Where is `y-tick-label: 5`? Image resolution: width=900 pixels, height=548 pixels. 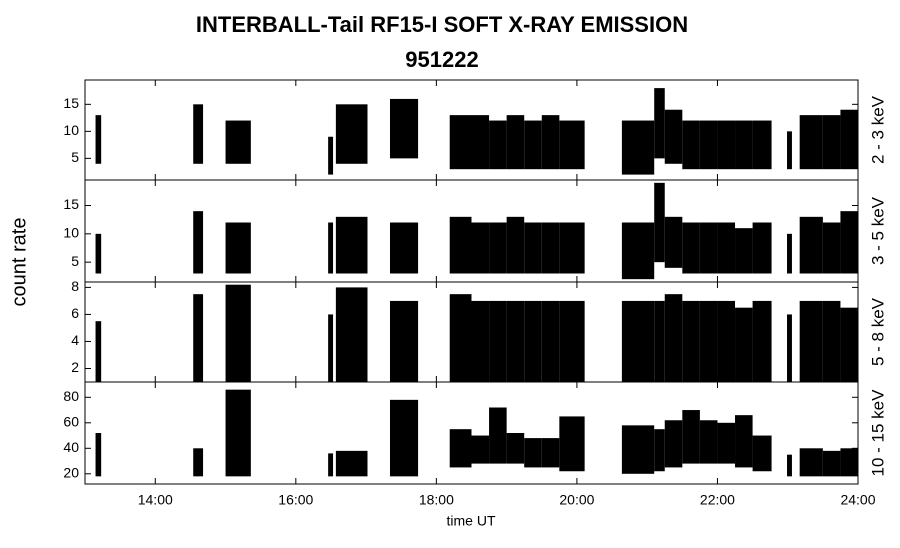 y-tick-label: 5 is located at coordinates (75, 261).